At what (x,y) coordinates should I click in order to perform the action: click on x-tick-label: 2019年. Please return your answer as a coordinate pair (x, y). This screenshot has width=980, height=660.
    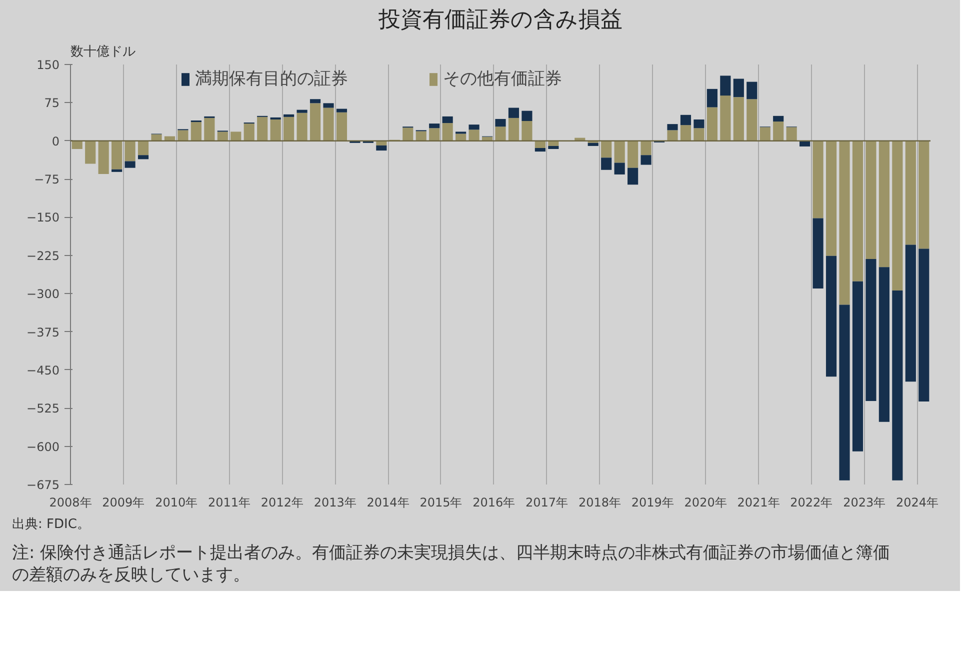
    Looking at the image, I should click on (652, 503).